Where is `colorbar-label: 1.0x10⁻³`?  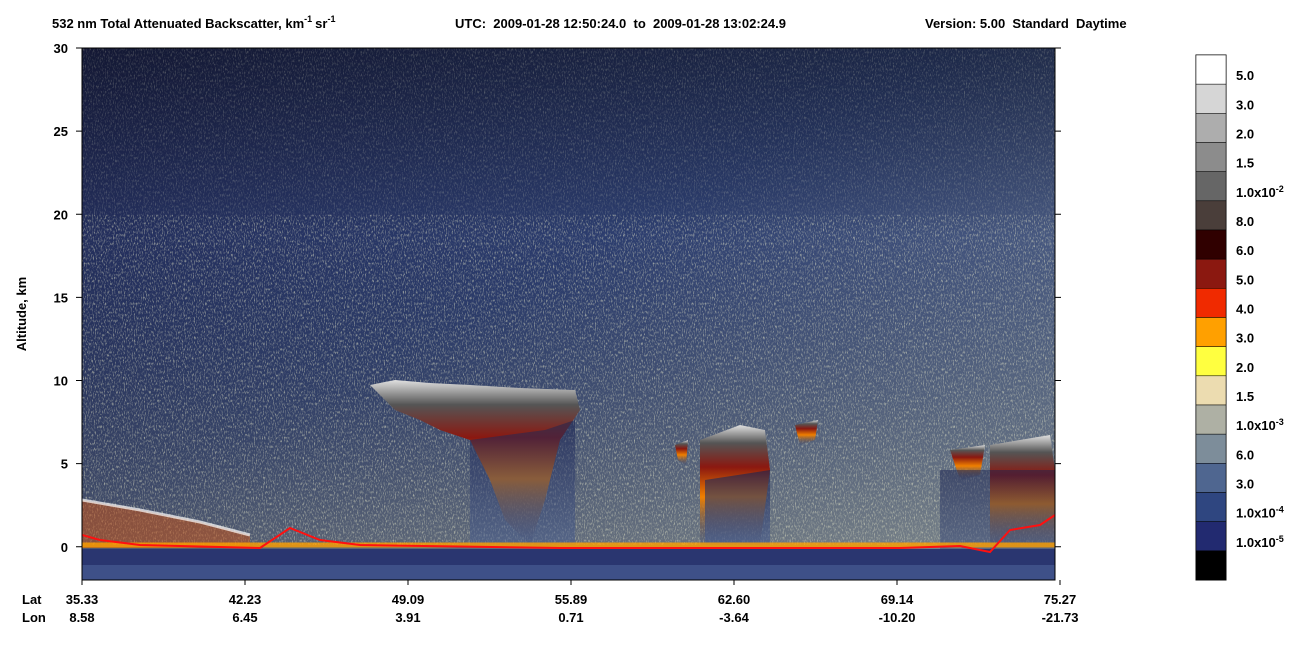 colorbar-label: 1.0x10⁻³ is located at coordinates (1260, 425).